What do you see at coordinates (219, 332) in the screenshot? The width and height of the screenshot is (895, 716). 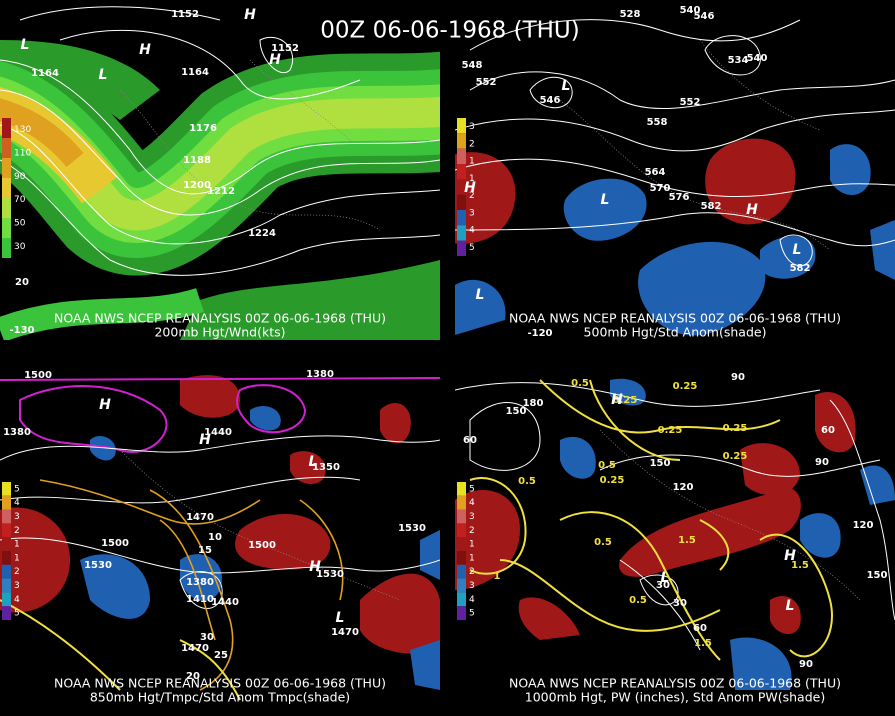 I see `panel-caption: 200mb Hgt/Wnd(kts)` at bounding box center [219, 332].